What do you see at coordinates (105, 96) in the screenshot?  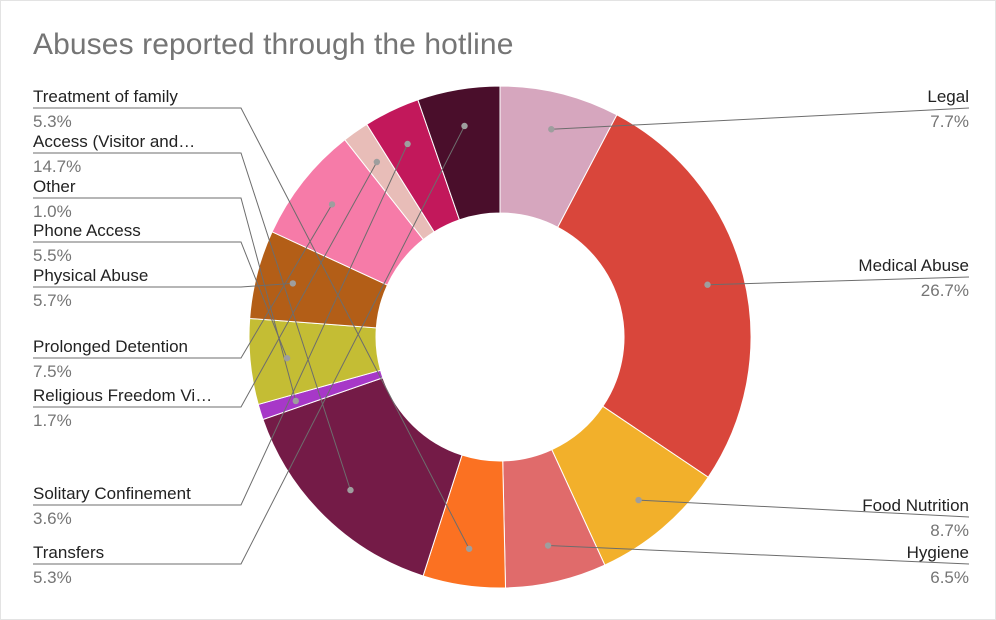 I see `slice-label: Treatment of family` at bounding box center [105, 96].